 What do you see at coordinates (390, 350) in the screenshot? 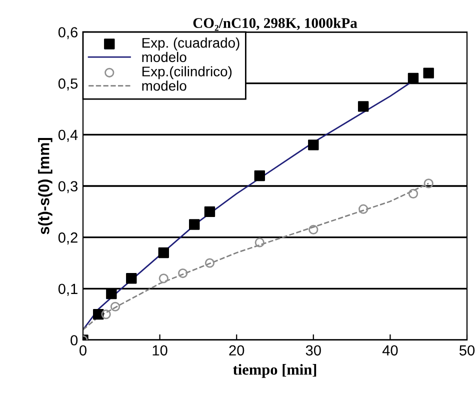
I see `x-tick-label: 40` at bounding box center [390, 350].